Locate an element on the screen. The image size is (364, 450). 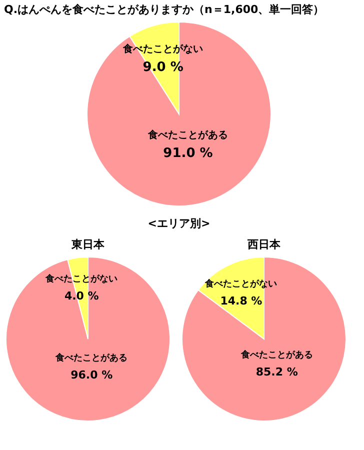
text: <エリア別> is located at coordinates (179, 223).